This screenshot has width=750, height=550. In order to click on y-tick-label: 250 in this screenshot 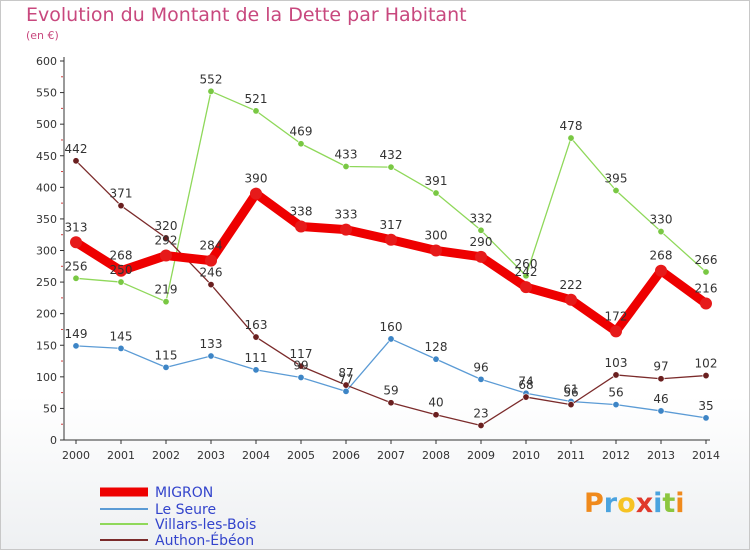, I will do `click(46, 282)`.